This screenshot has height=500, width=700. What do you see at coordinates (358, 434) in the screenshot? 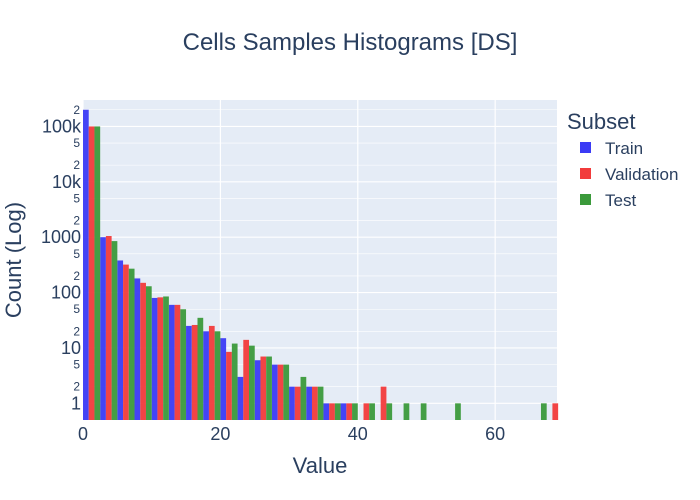
I see `x-tick-label: 40` at bounding box center [358, 434].